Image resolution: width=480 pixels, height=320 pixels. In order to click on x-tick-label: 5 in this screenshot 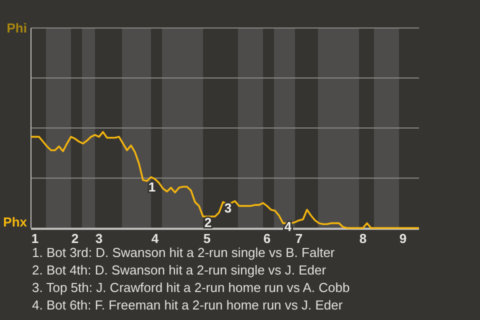, I will do `click(207, 238)`.